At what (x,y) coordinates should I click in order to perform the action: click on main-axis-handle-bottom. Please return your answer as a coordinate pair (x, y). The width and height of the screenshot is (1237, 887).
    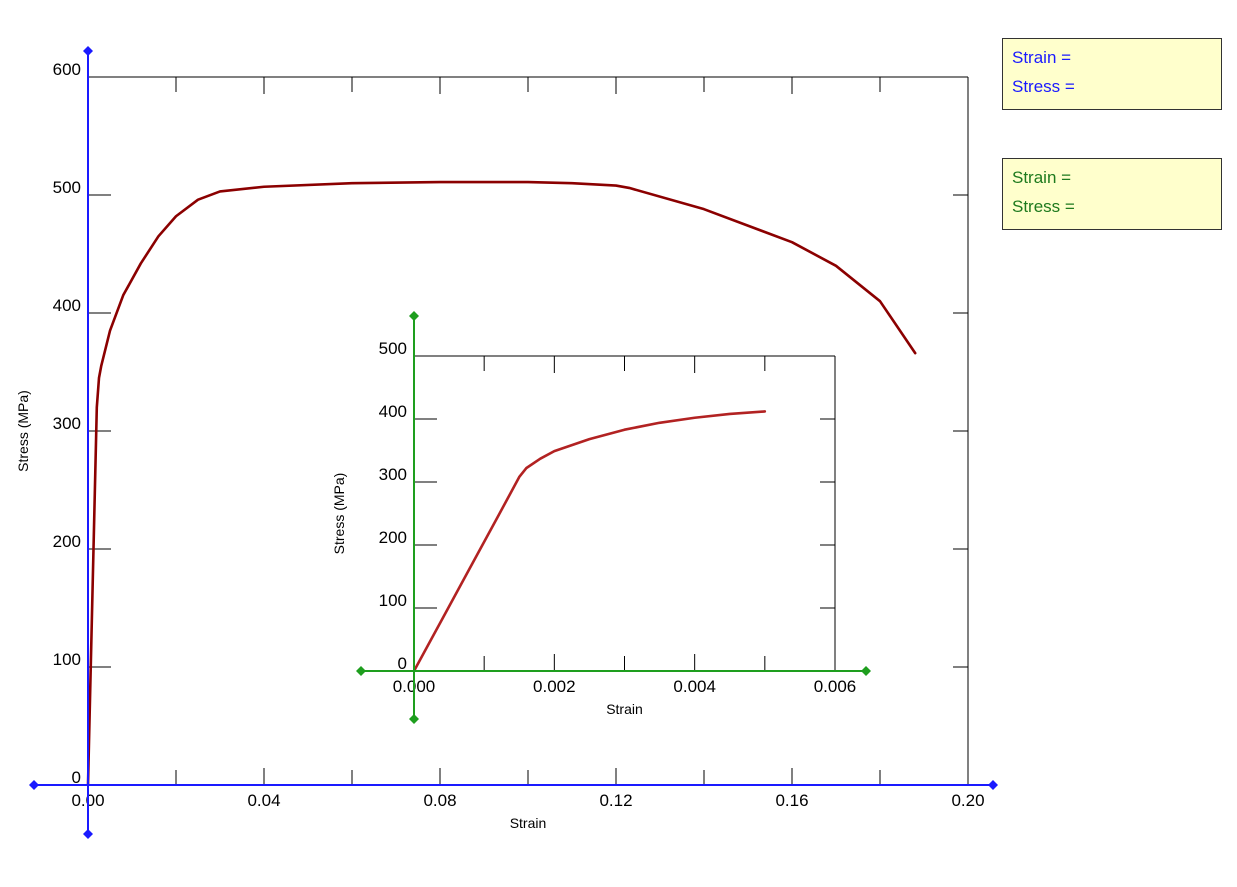
    Looking at the image, I should click on (88, 834).